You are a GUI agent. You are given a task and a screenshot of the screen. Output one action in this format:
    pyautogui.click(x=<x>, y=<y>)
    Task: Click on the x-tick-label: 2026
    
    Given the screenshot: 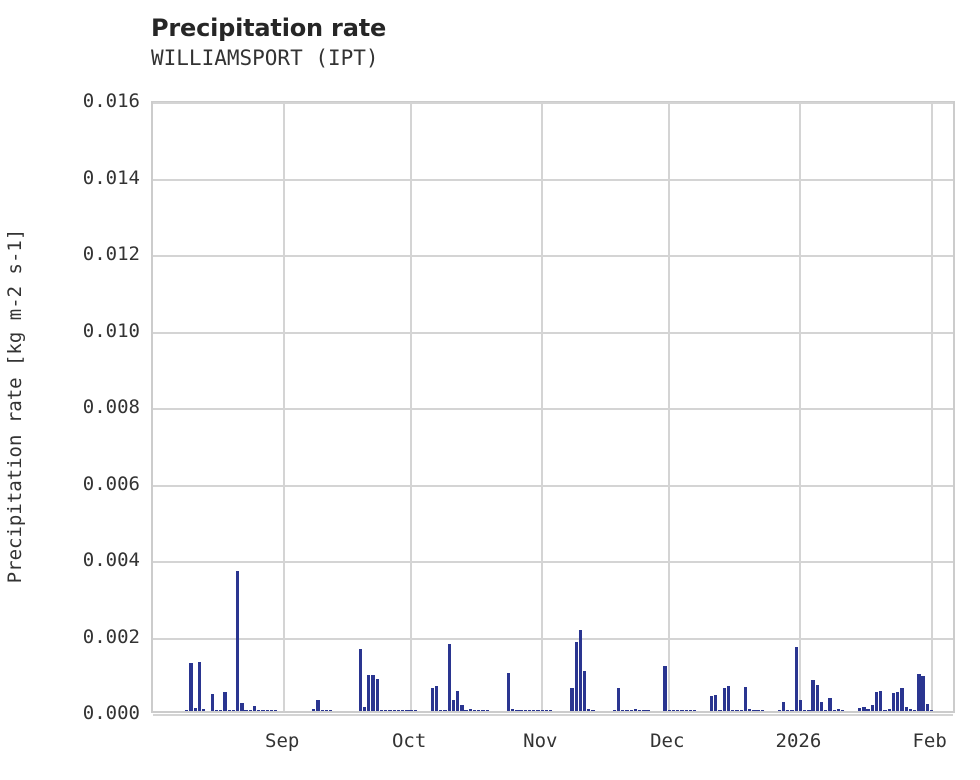 What is the action you would take?
    pyautogui.click(x=798, y=741)
    